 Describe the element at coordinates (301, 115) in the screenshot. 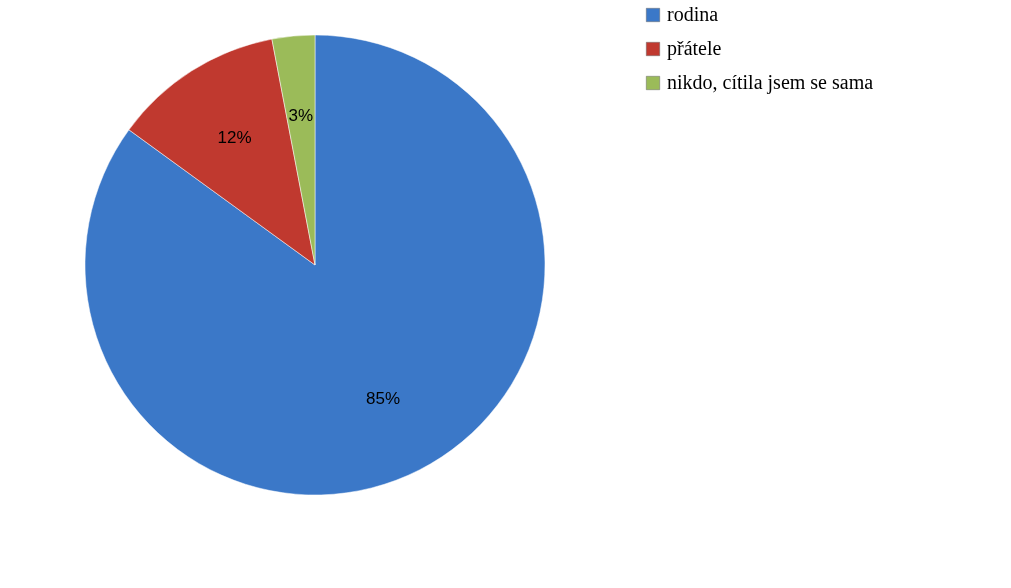

I see `data-label: 3%` at that location.